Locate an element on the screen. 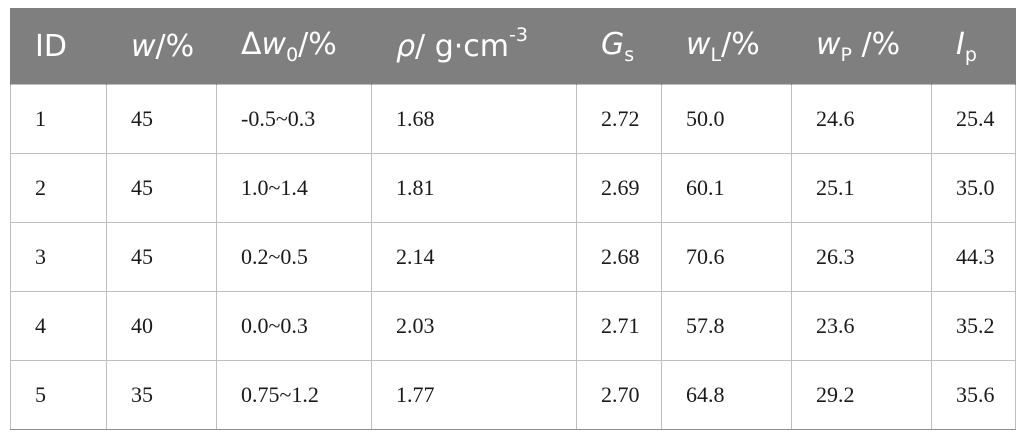 This screenshot has width=1025, height=441. cell-id: 3 is located at coordinates (58, 257).